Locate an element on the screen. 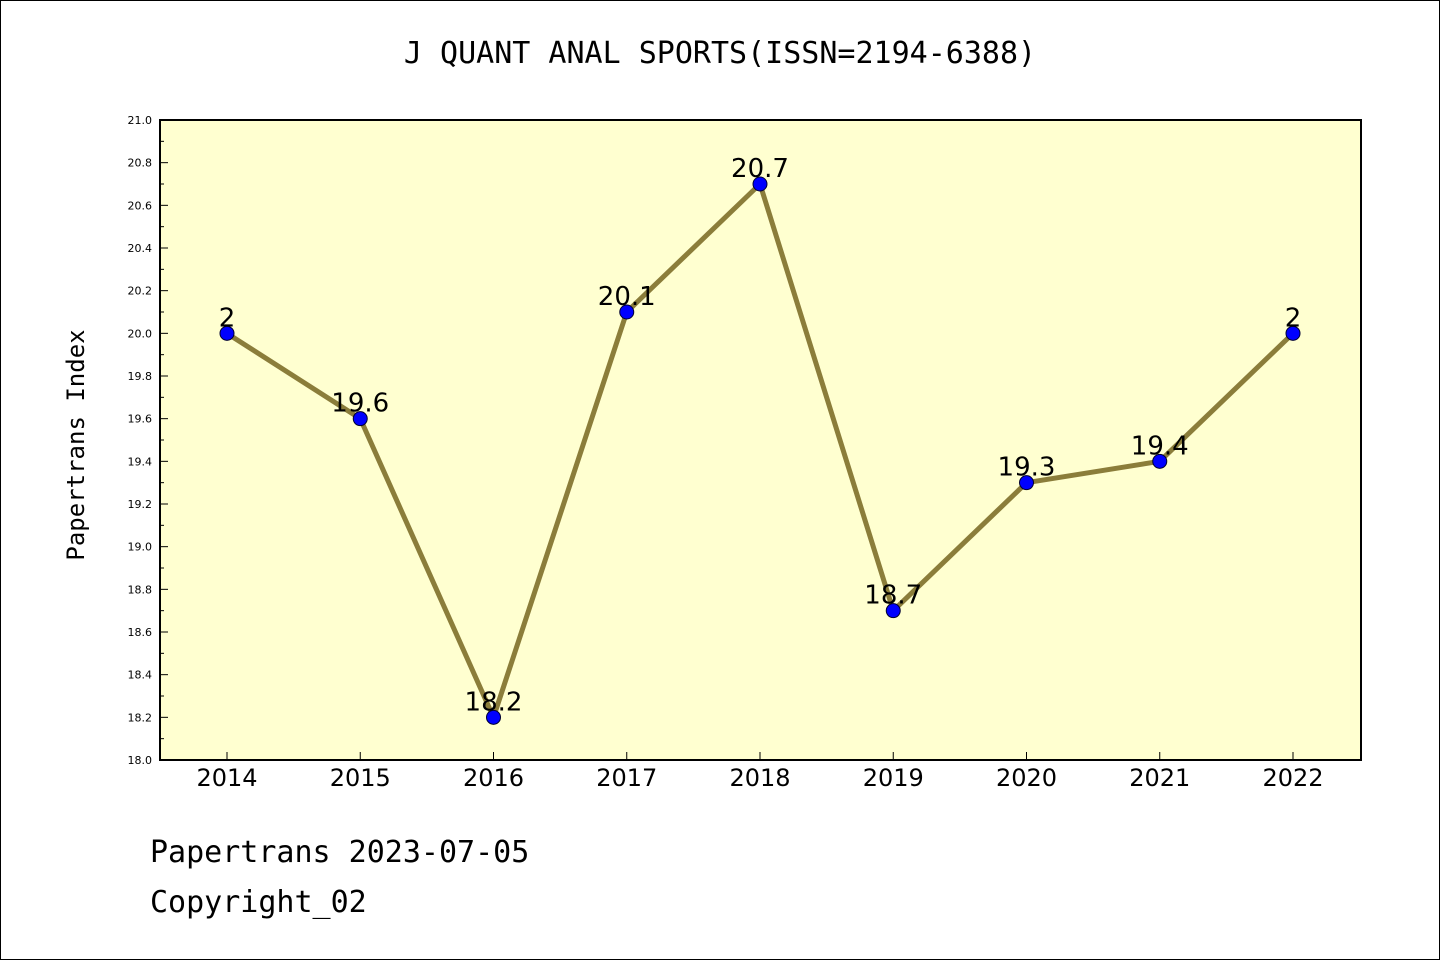 Image resolution: width=1440 pixels, height=960 pixels. data-value-label: 19.4 is located at coordinates (1160, 446).